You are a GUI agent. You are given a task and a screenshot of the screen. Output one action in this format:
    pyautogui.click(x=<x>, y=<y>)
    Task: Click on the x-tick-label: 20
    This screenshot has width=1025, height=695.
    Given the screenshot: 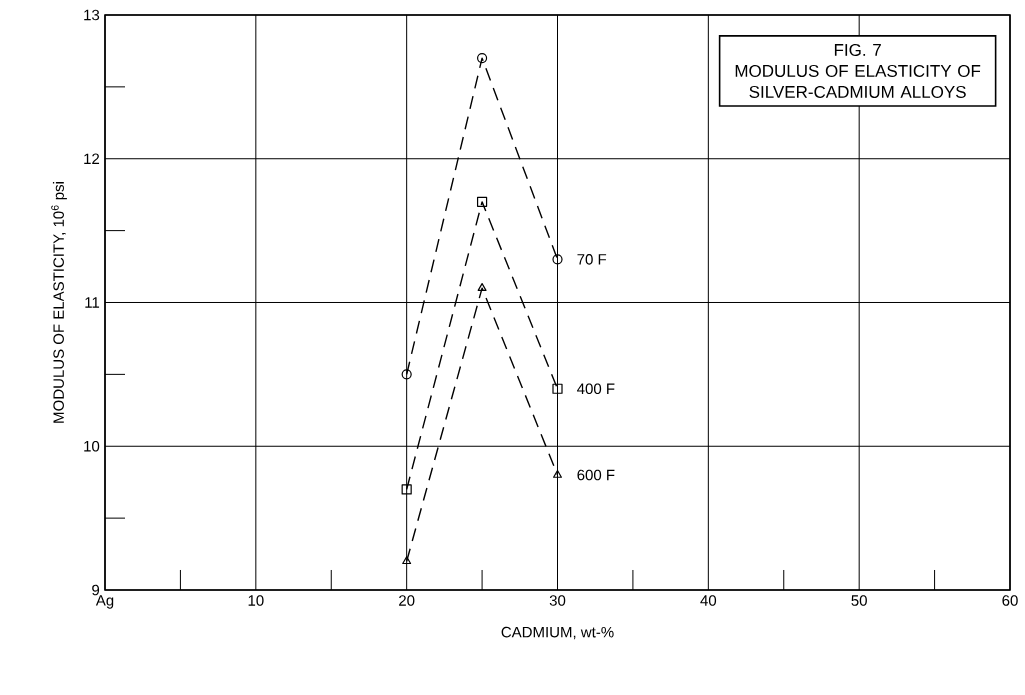 What is the action you would take?
    pyautogui.click(x=407, y=600)
    